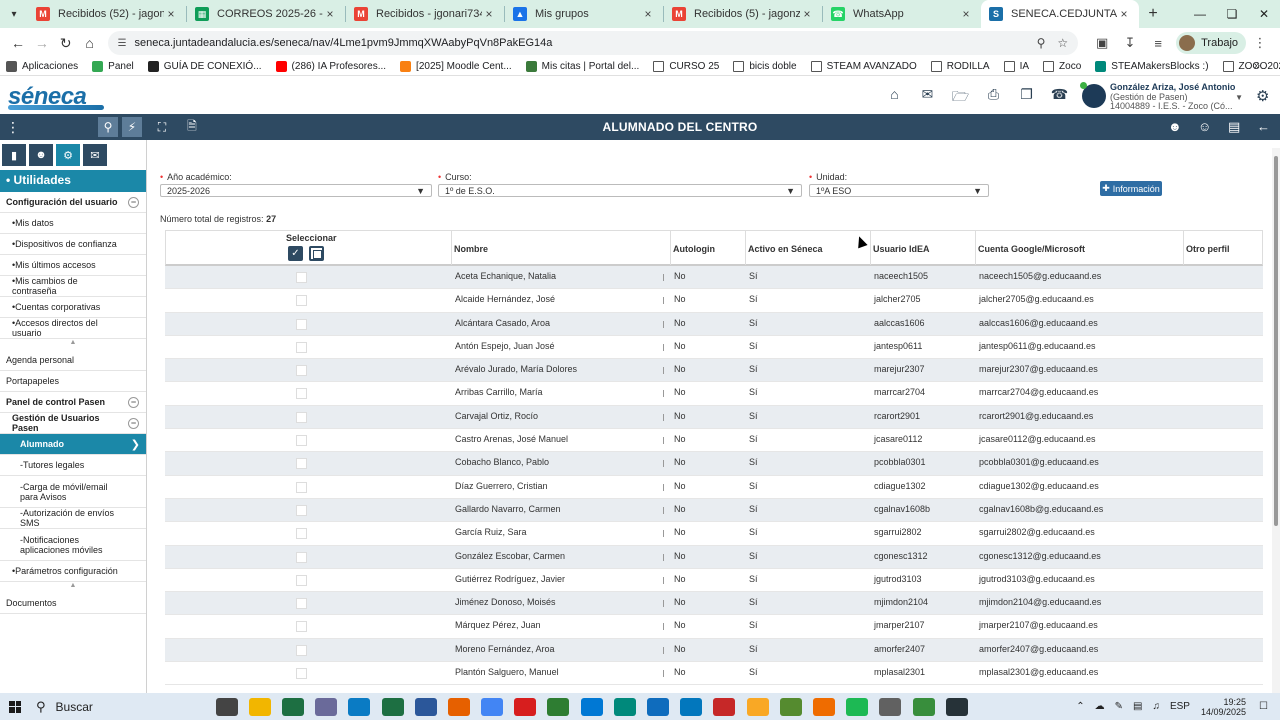 The height and width of the screenshot is (720, 1280). What do you see at coordinates (41, 155) in the screenshot?
I see `person-icon: ☻` at bounding box center [41, 155].